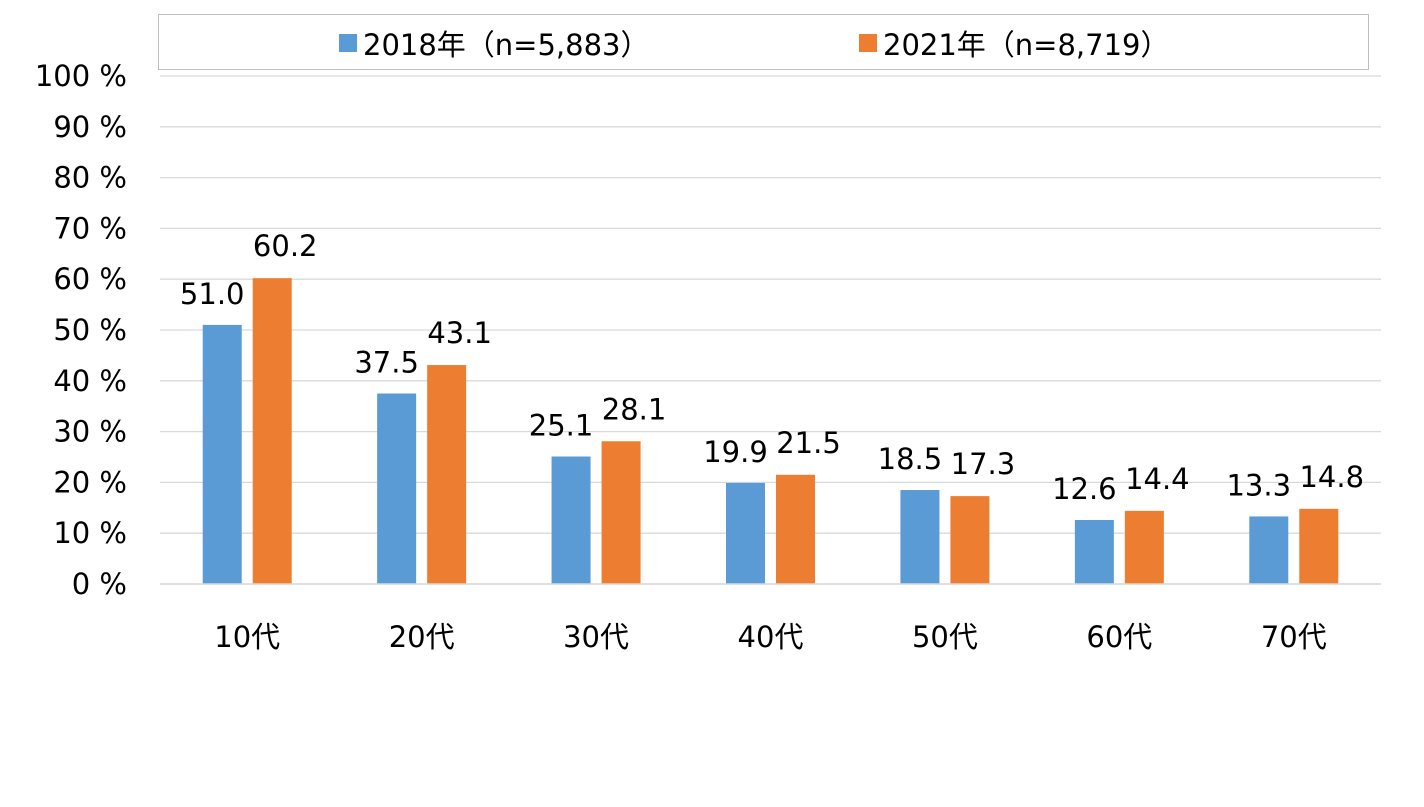 The height and width of the screenshot is (807, 1424). I want to click on y-tick-label: 20 %, so click(90, 482).